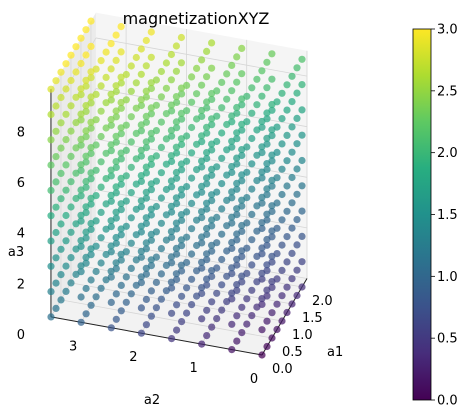 The height and width of the screenshot is (418, 465). Describe the element at coordinates (152, 400) in the screenshot. I see `y-axis-label: a2` at that location.